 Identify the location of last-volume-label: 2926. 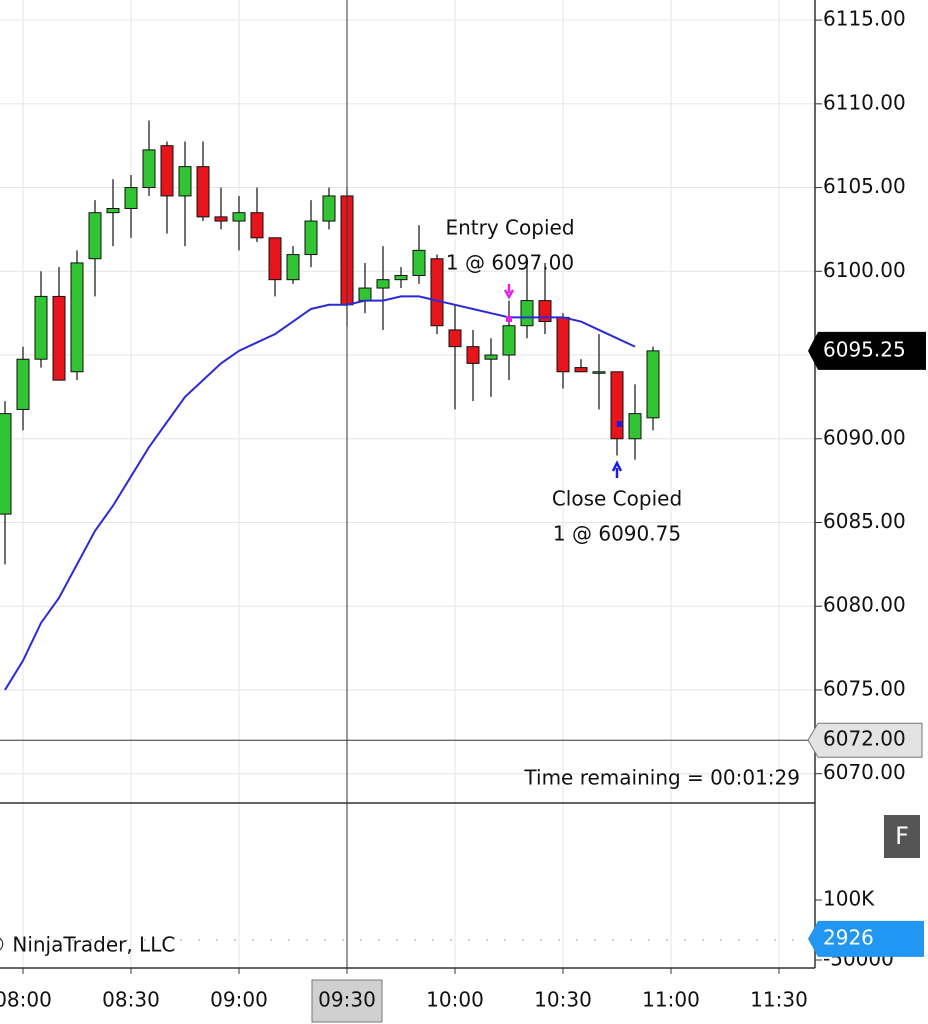
(848, 937).